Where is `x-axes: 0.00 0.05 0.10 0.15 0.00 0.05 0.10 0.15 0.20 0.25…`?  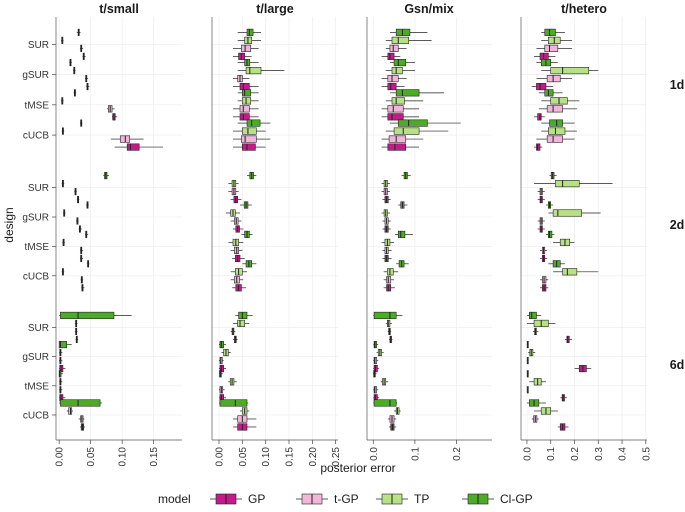 x-axes: 0.00 0.05 0.10 0.15 0.00 0.05 0.10 0.15 0.20 0.25… is located at coordinates (353, 453).